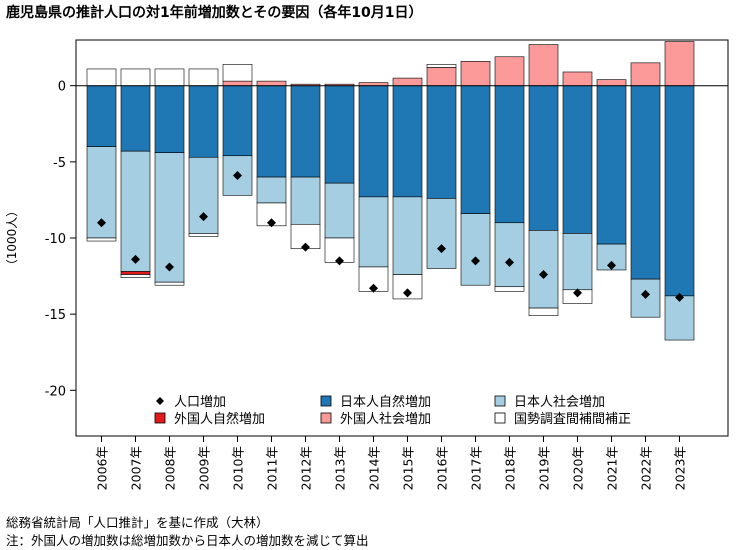 This screenshot has height=550, width=750. Describe the element at coordinates (55, 391) in the screenshot. I see `y-tick-label: -20` at that location.